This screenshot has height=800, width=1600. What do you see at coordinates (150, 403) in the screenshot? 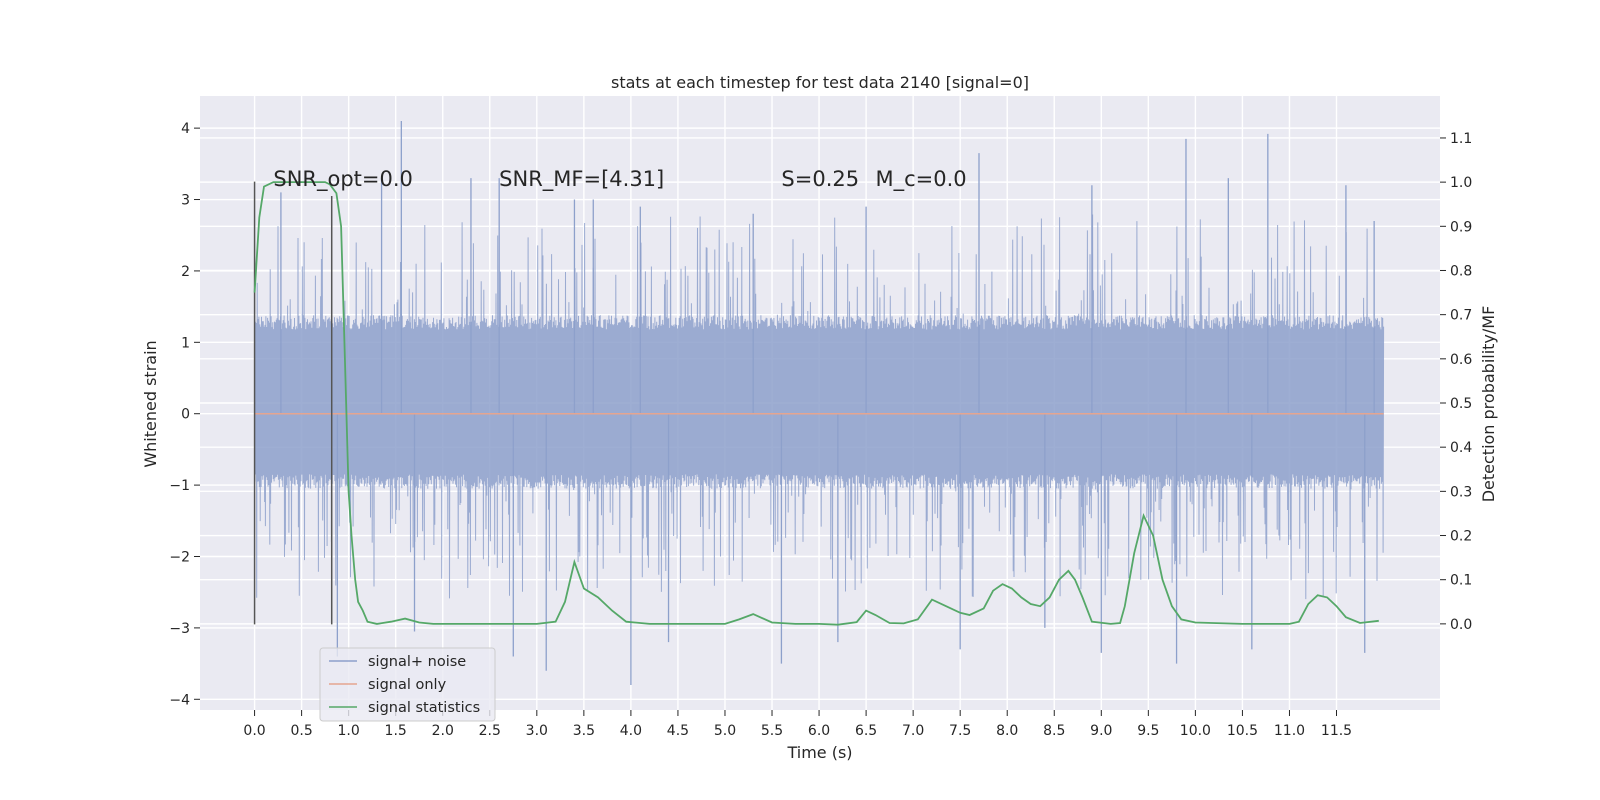
I see `y-axis-label: Whitened strain` at bounding box center [150, 403].